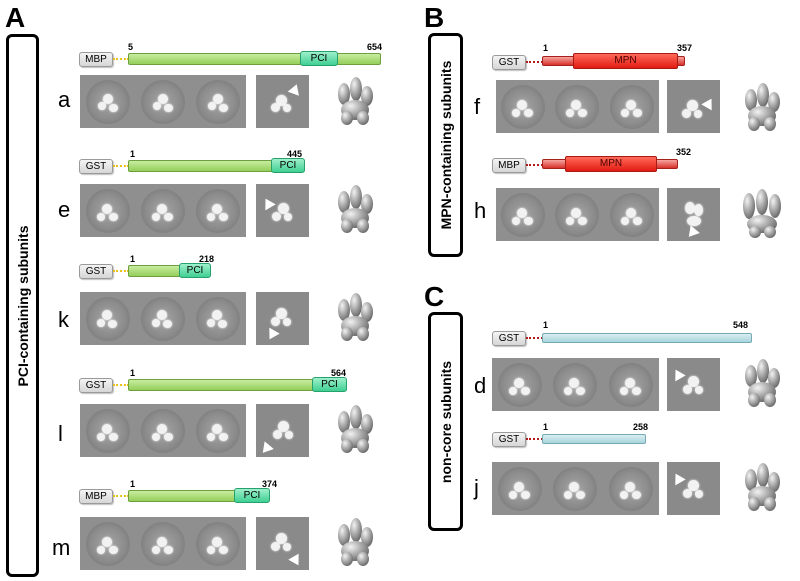  What do you see at coordinates (15, 17) in the screenshot?
I see `panel-A-letter: A` at bounding box center [15, 17].